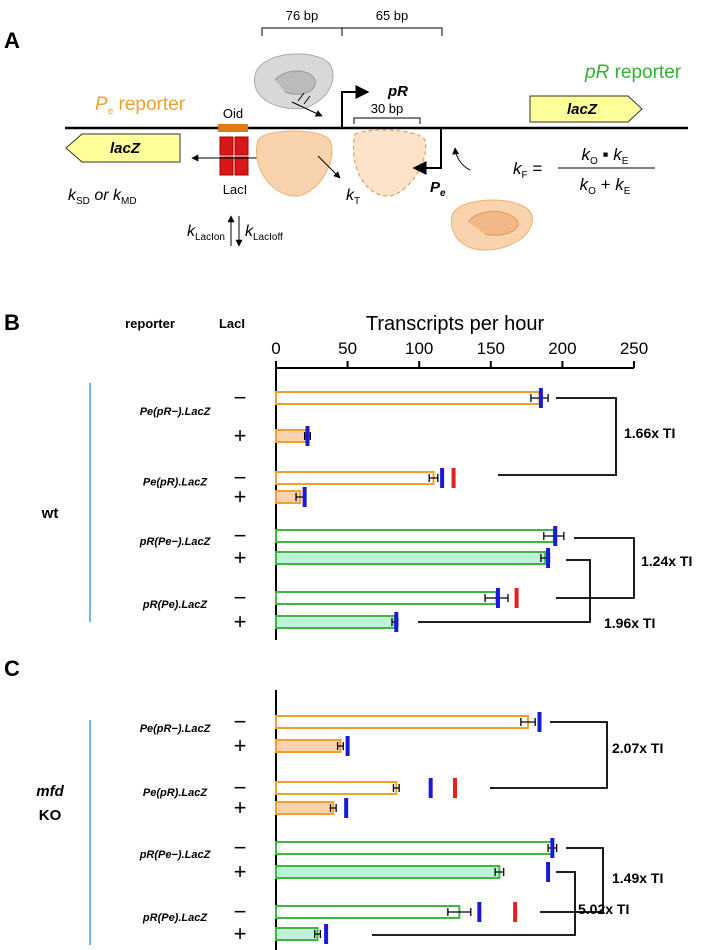 The image size is (709, 950). I want to click on axis-title: Transcripts per hour, so click(455, 324).